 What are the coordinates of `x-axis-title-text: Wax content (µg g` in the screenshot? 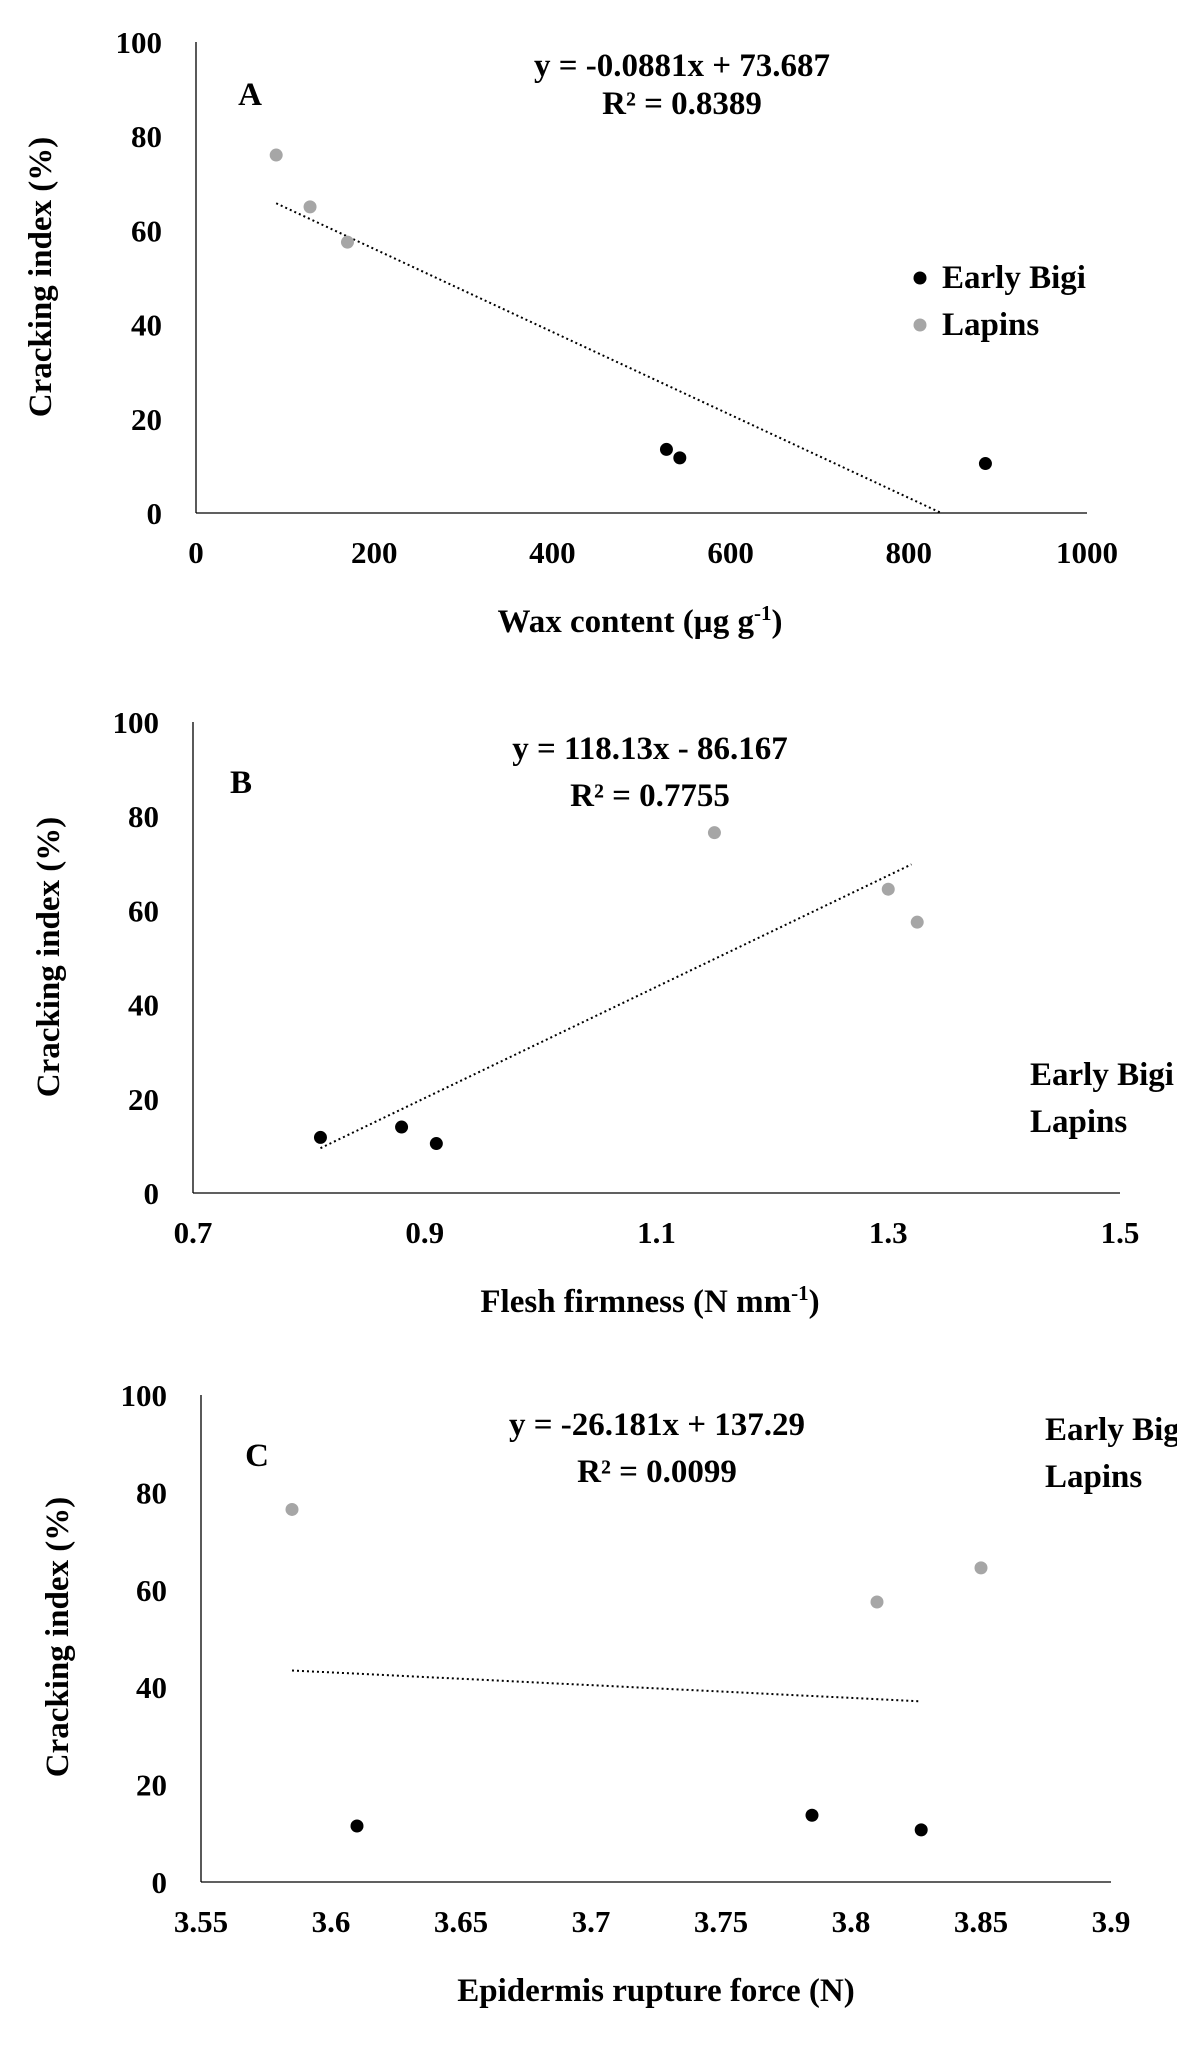 It's located at (626, 622).